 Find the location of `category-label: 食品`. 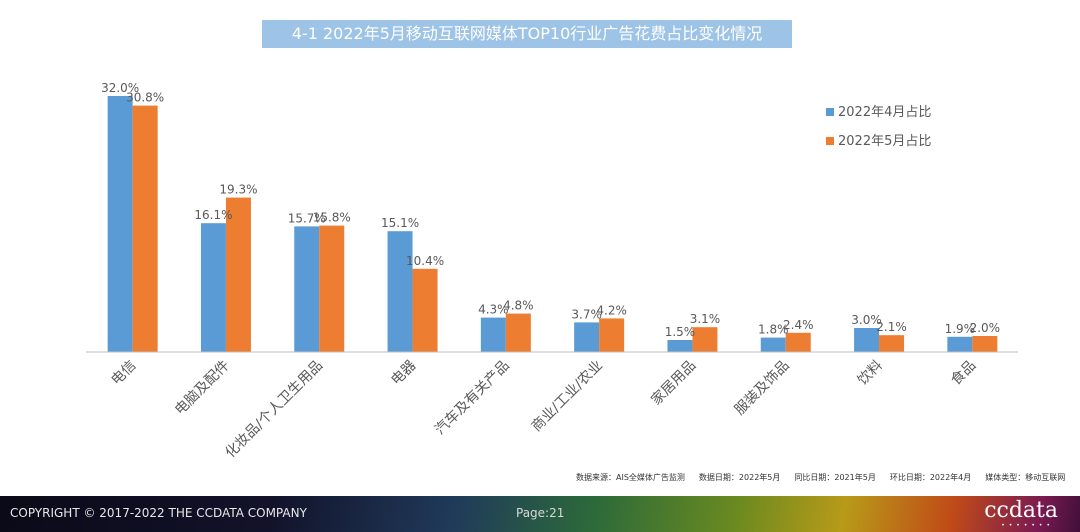

category-label: 食品 is located at coordinates (963, 373).